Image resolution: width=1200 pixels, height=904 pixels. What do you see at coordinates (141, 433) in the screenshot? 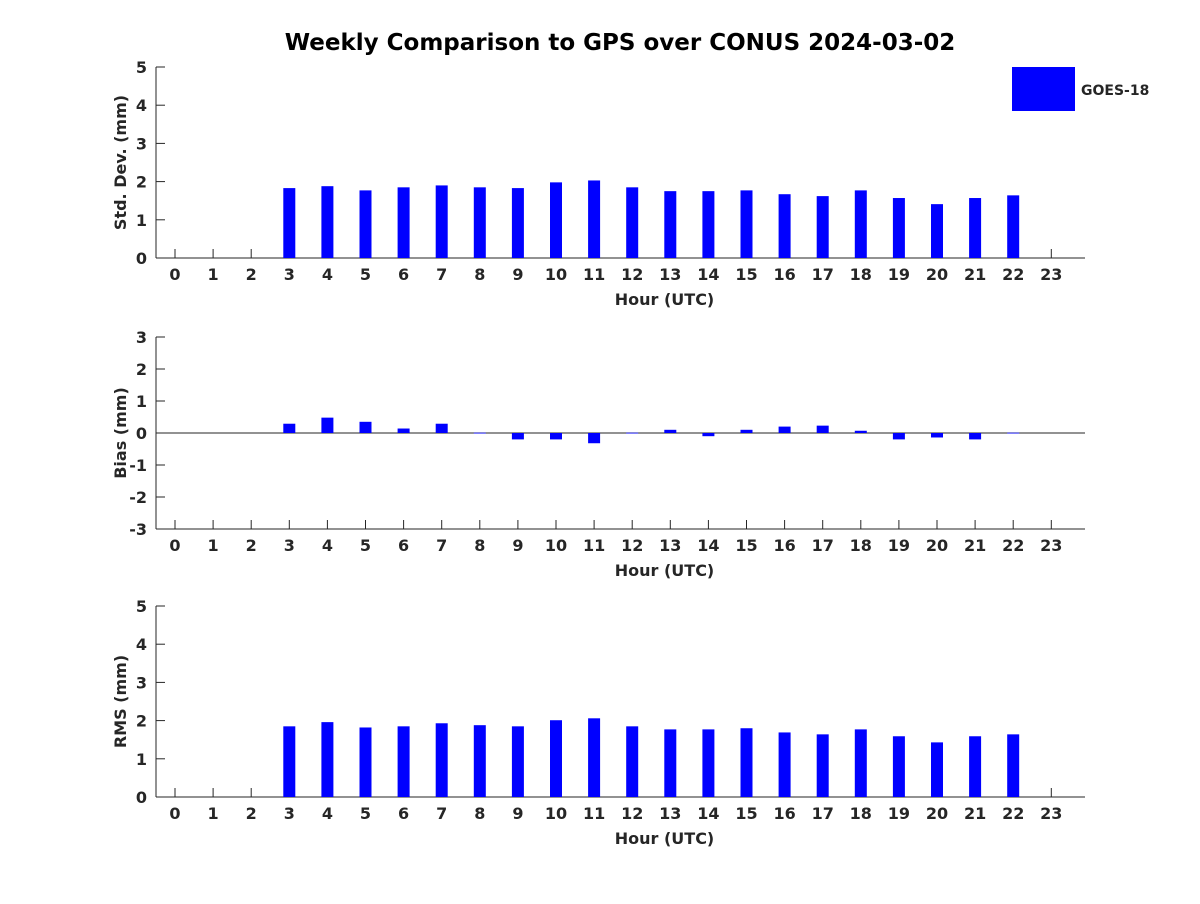
I see `y-tick-label: 0` at bounding box center [141, 433].